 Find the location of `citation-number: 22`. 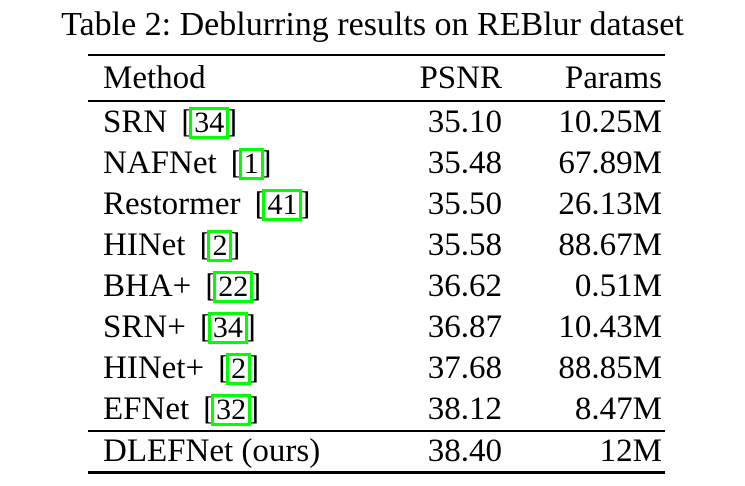

citation-number: 22 is located at coordinates (233, 286).